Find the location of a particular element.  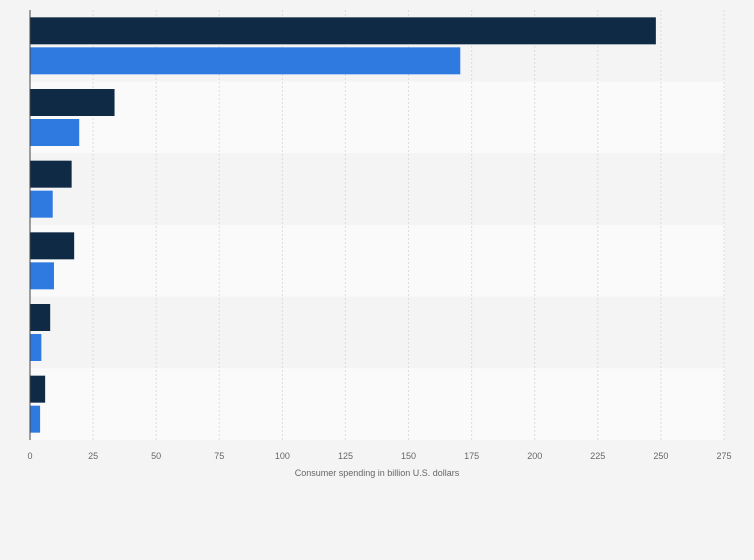

x-tick-label: 125 is located at coordinates (345, 456).